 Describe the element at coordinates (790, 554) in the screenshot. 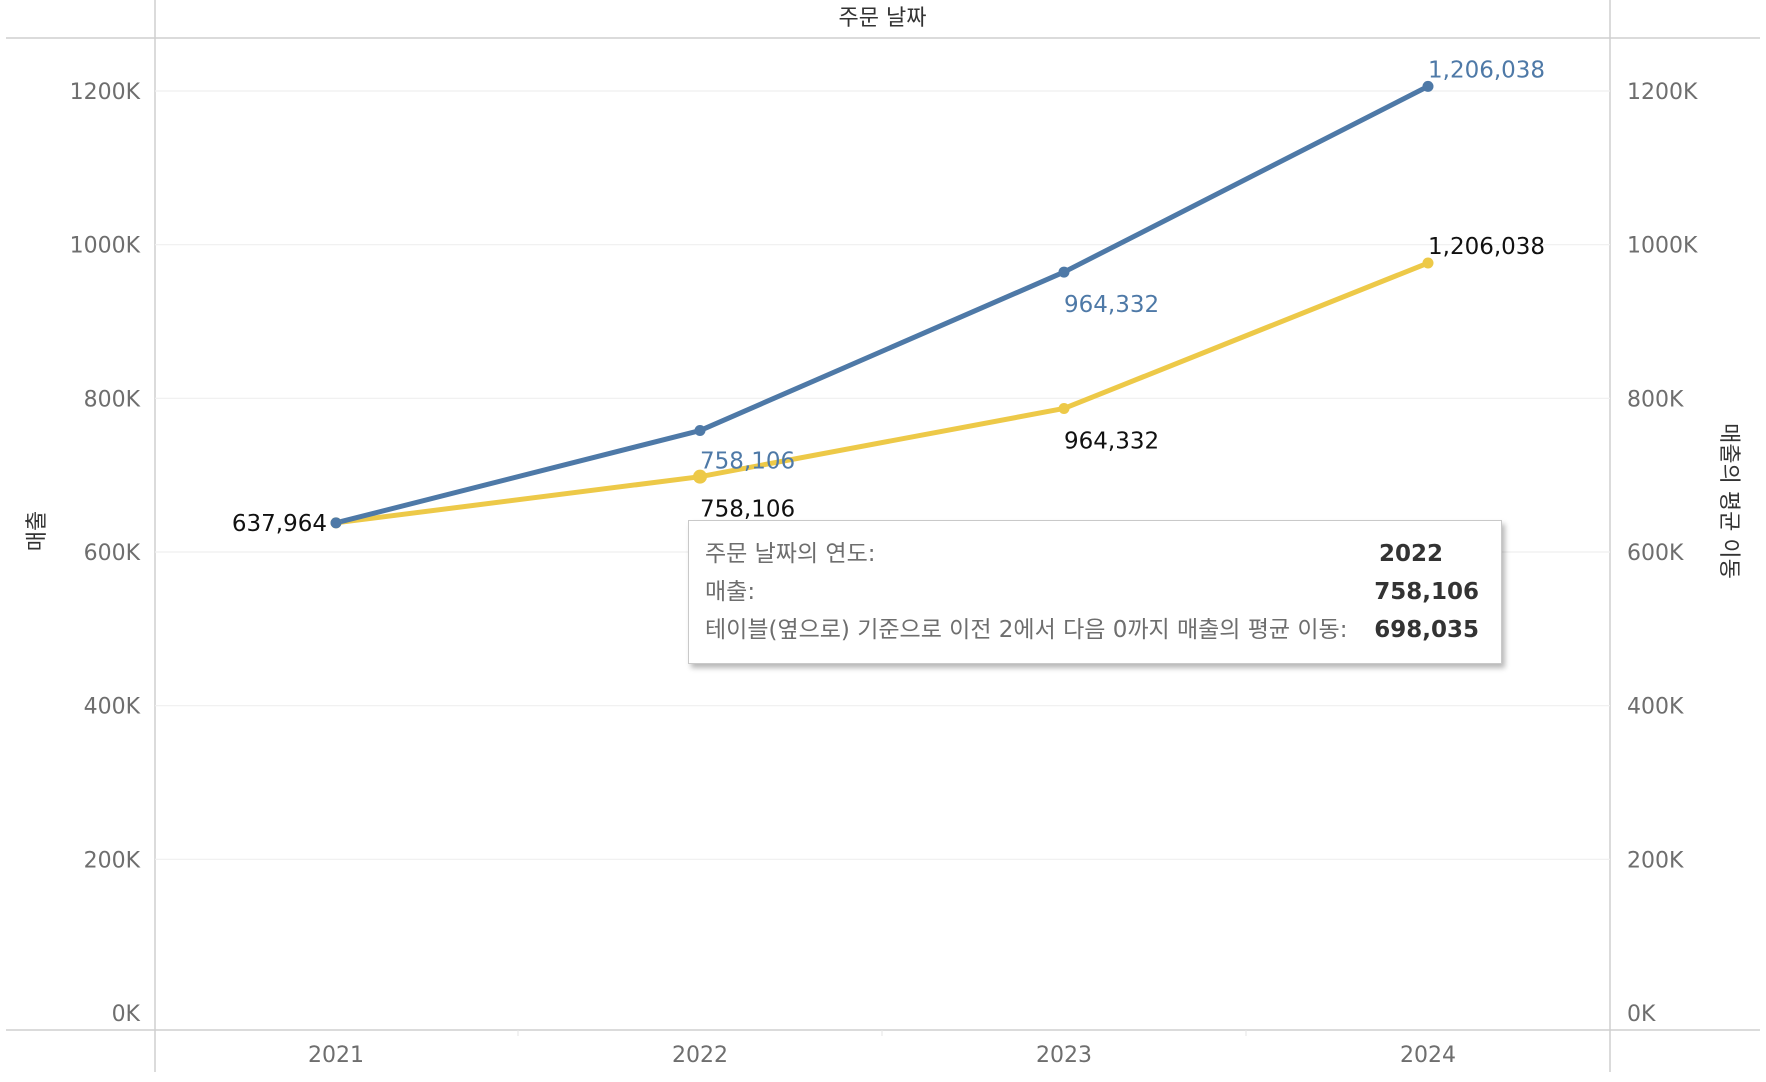

I see `tooltip-year-label: 주문 날짜의 연도:` at that location.